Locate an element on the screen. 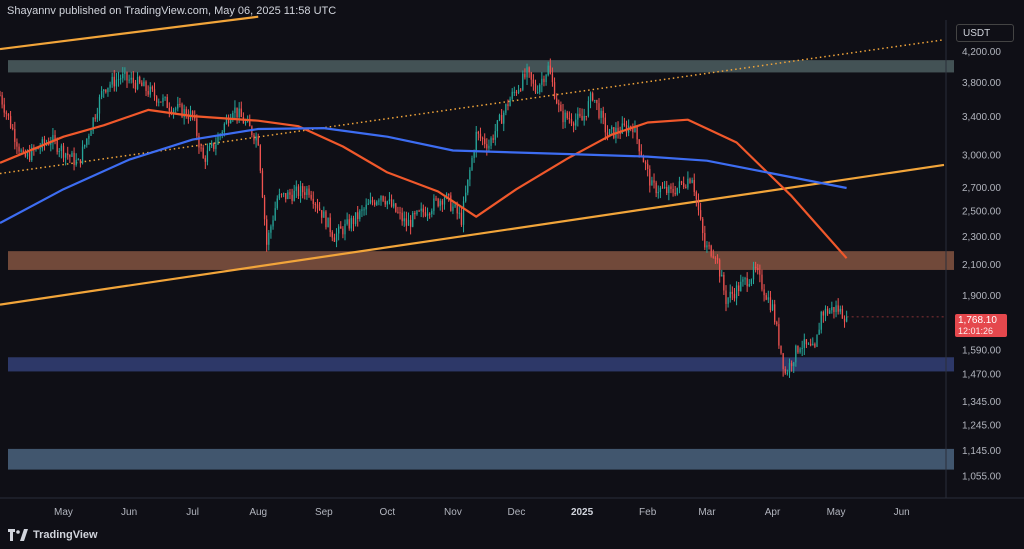  brand-footer: TradingView is located at coordinates (53, 535).